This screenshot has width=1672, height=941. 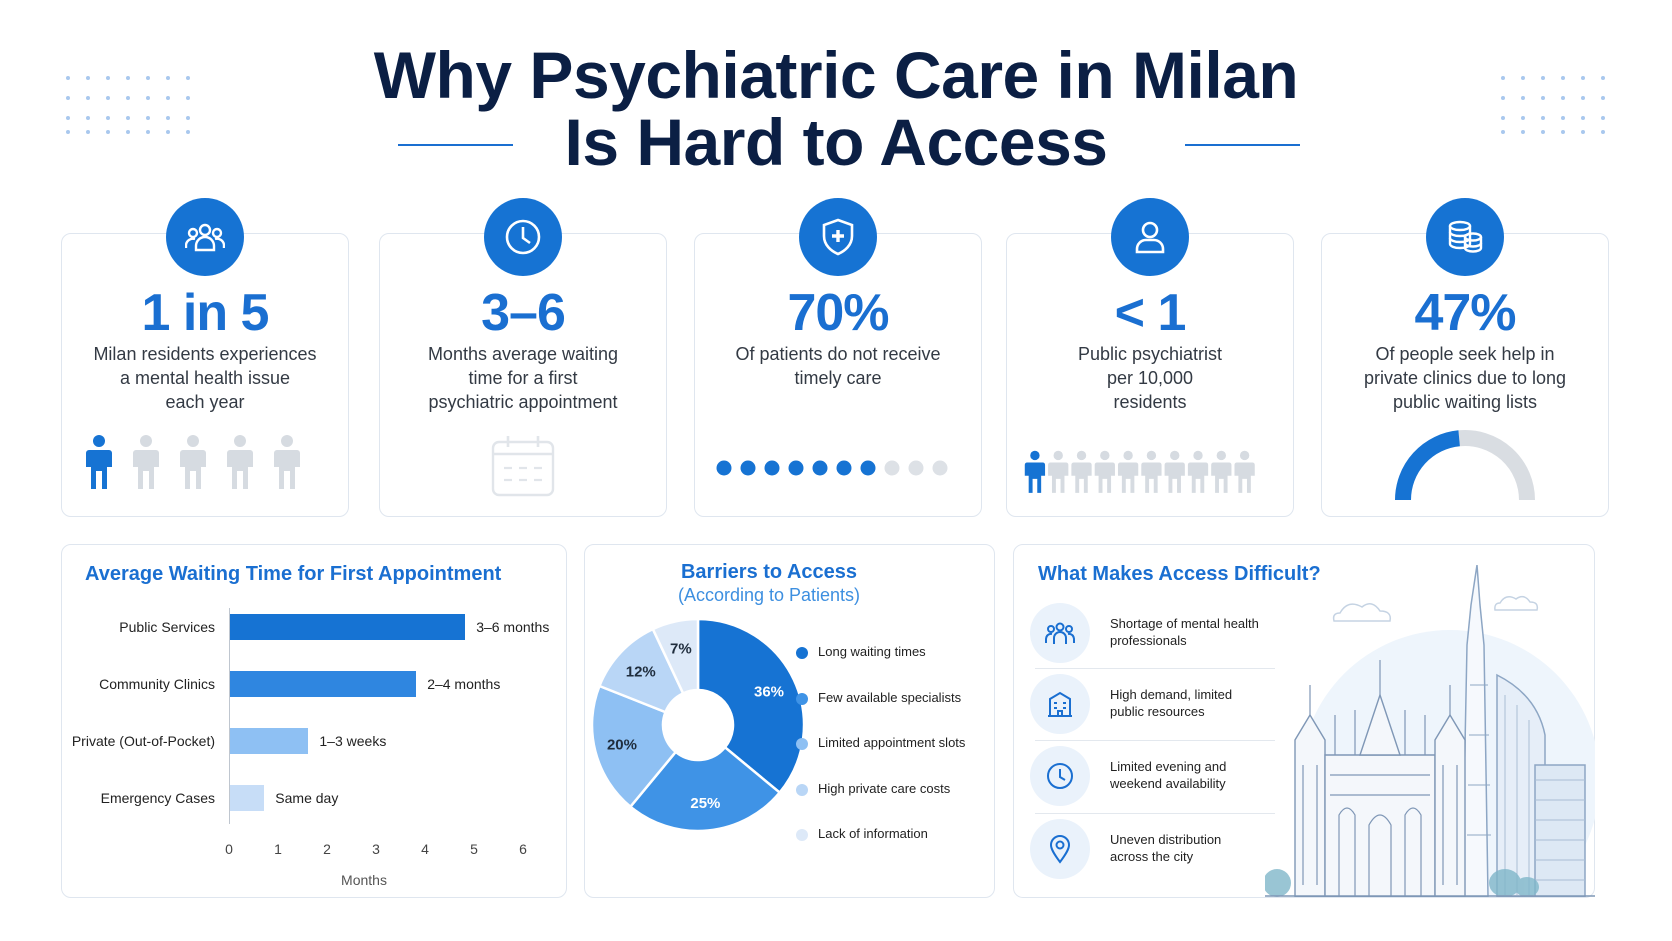 What do you see at coordinates (455, 145) in the screenshot?
I see `title-divider-left` at bounding box center [455, 145].